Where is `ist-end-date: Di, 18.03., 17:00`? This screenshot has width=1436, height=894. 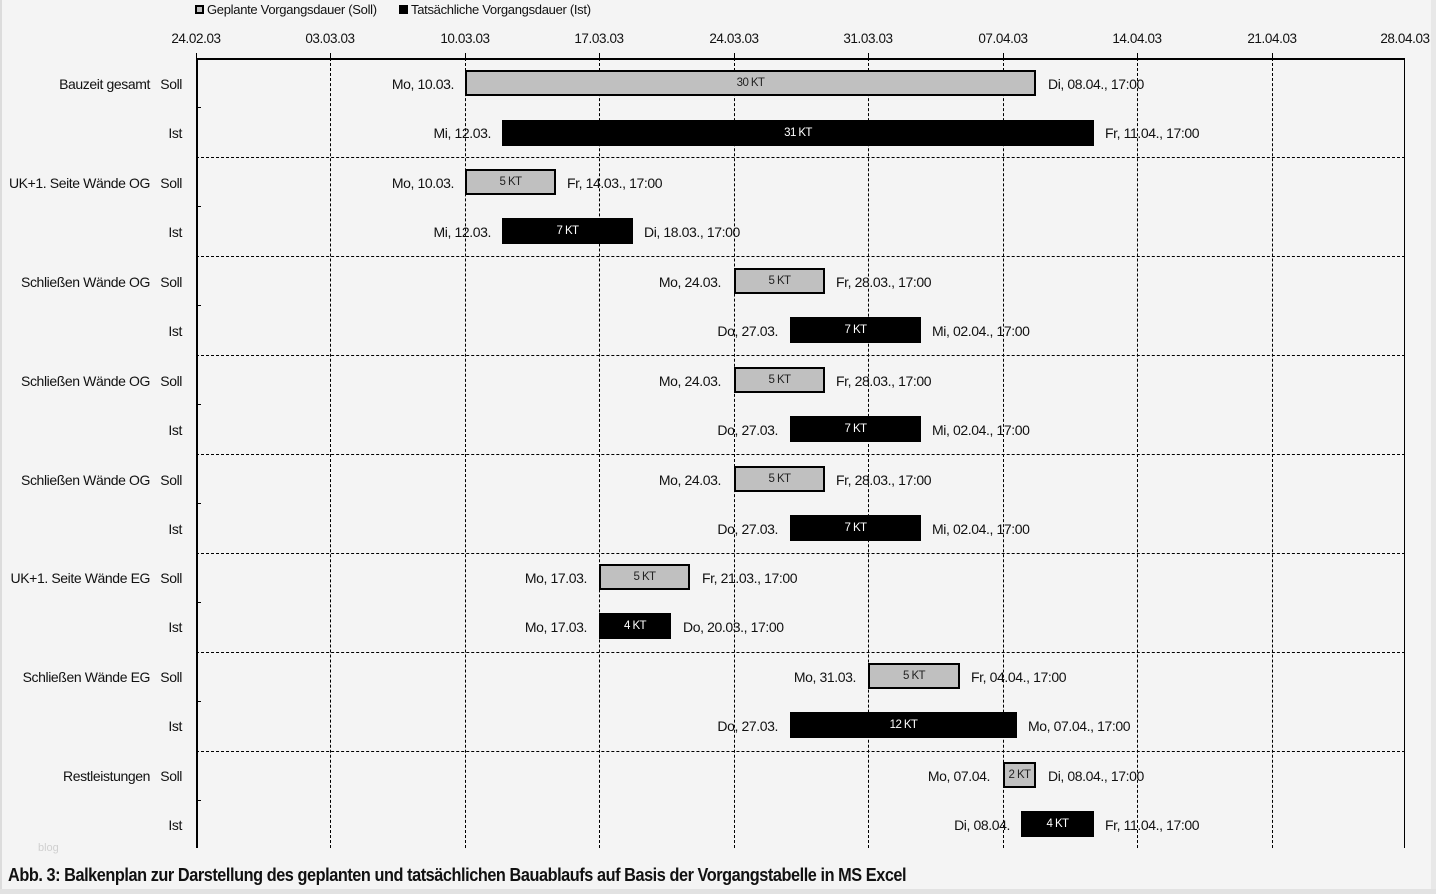
ist-end-date: Di, 18.03., 17:00 is located at coordinates (692, 232).